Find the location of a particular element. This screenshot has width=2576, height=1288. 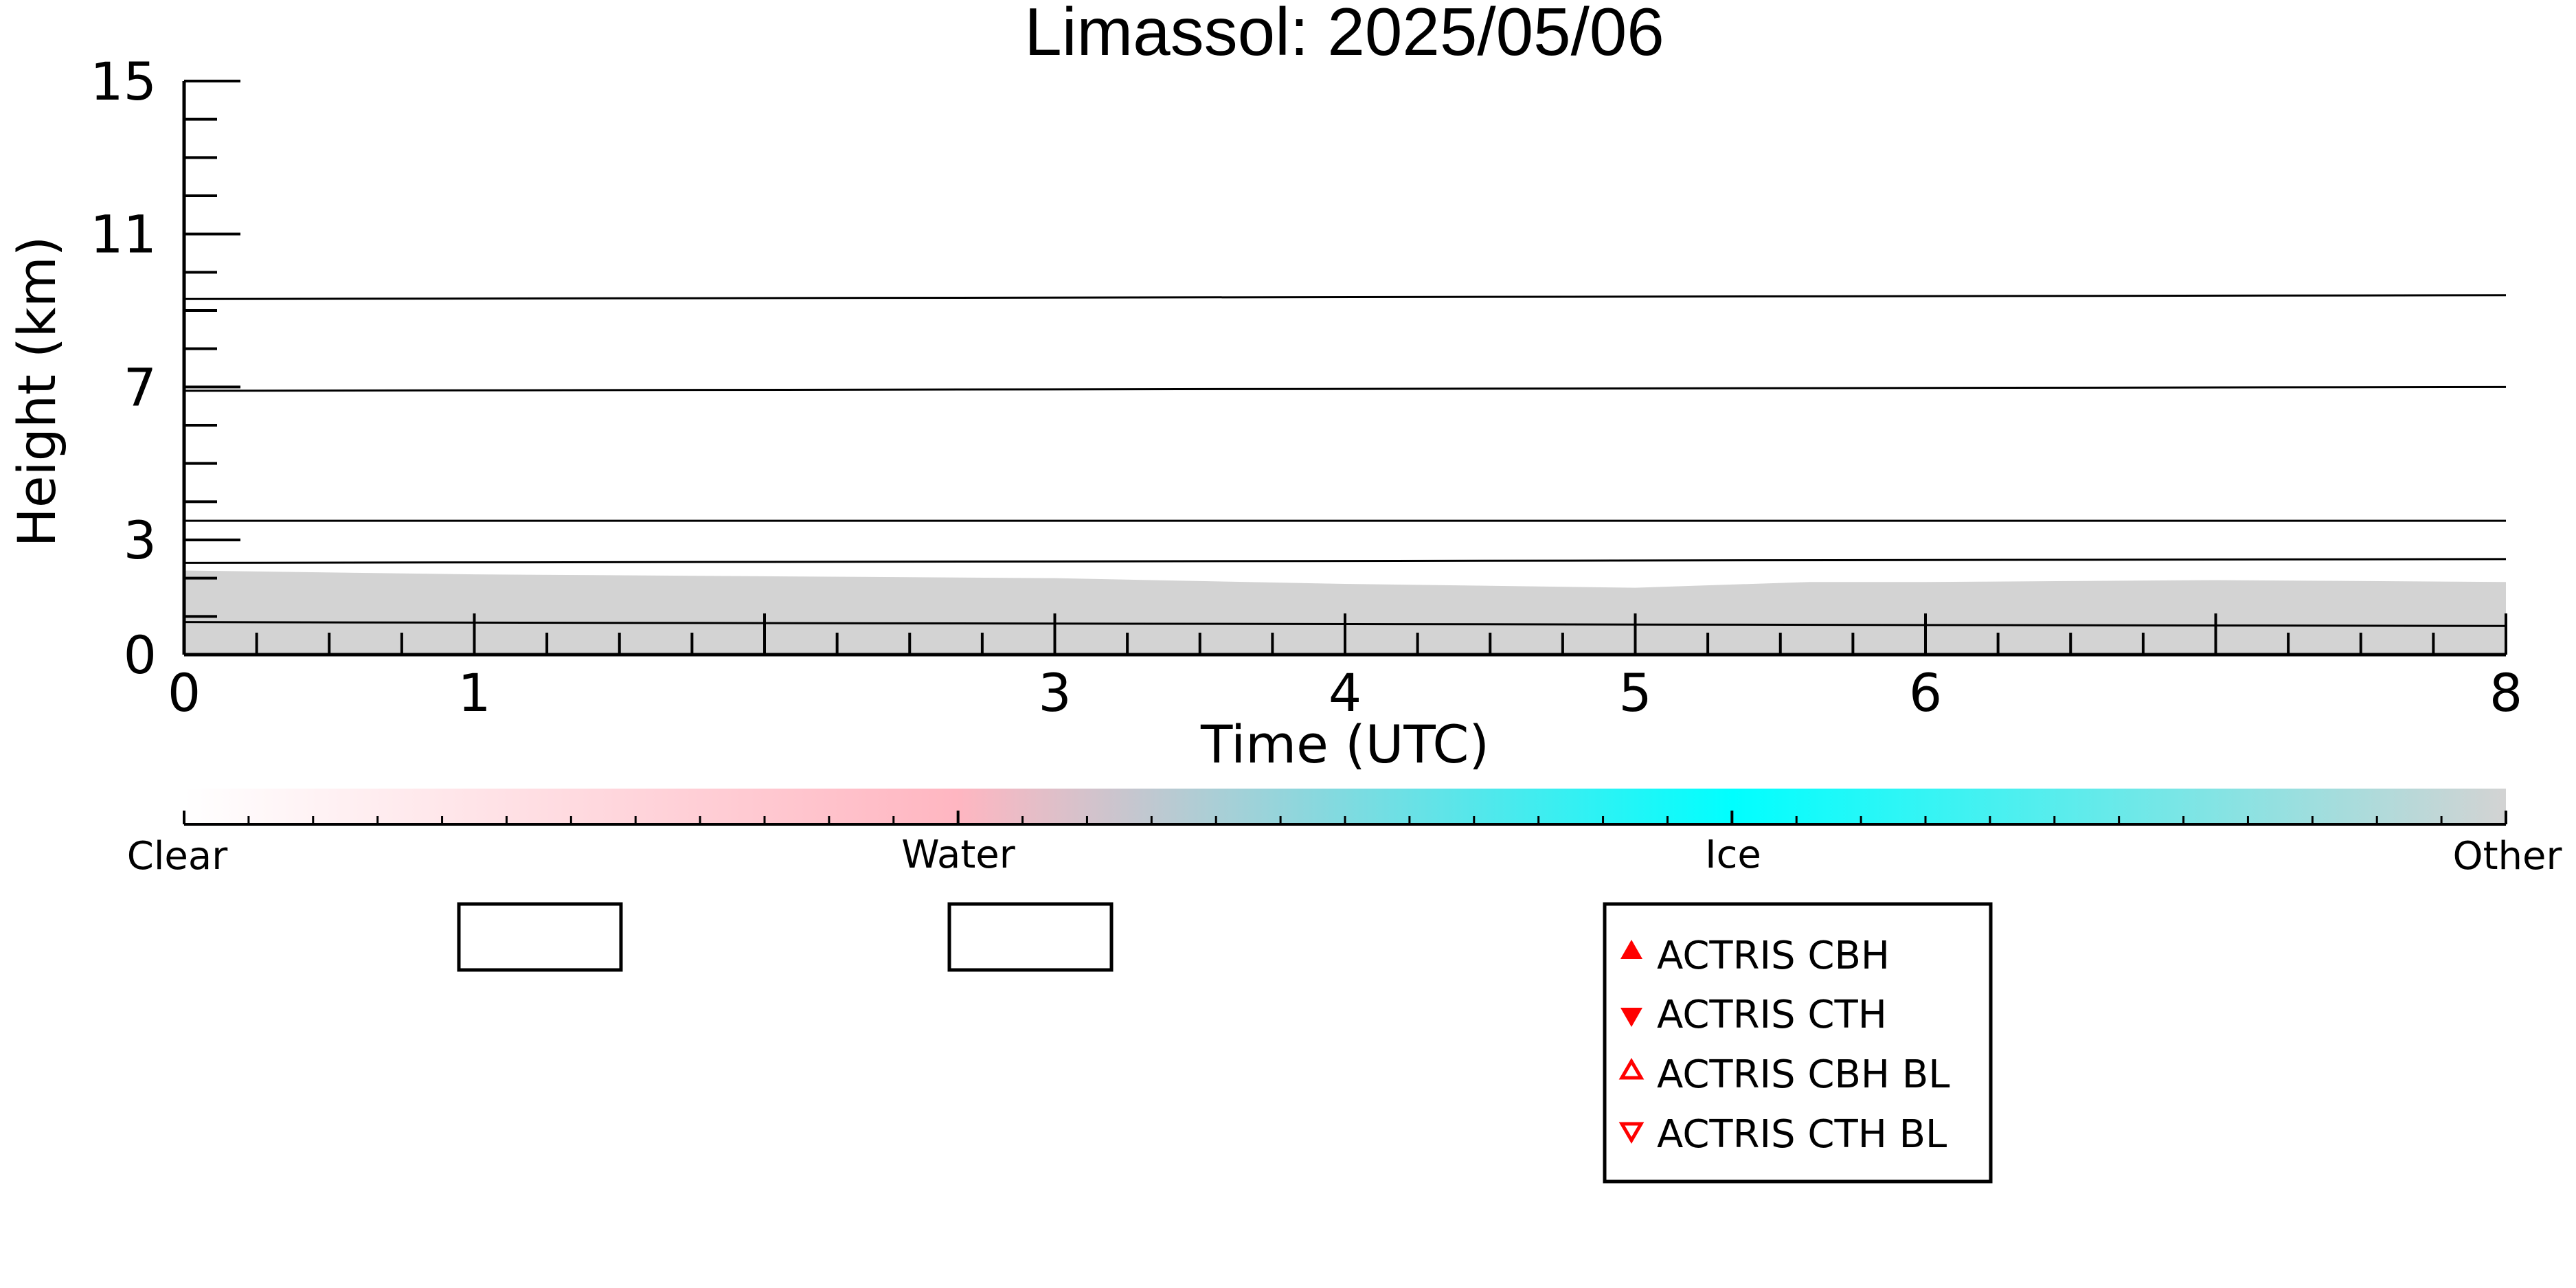

triangle-down-open-icon is located at coordinates (1631, 1133).